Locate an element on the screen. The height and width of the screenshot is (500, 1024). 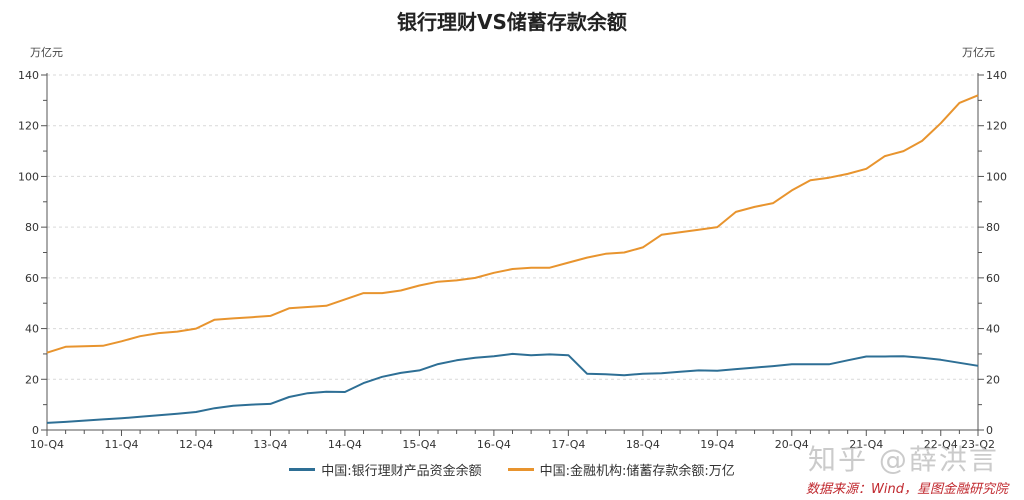
x-tick-label: 13-Q4 is located at coordinates (270, 444).